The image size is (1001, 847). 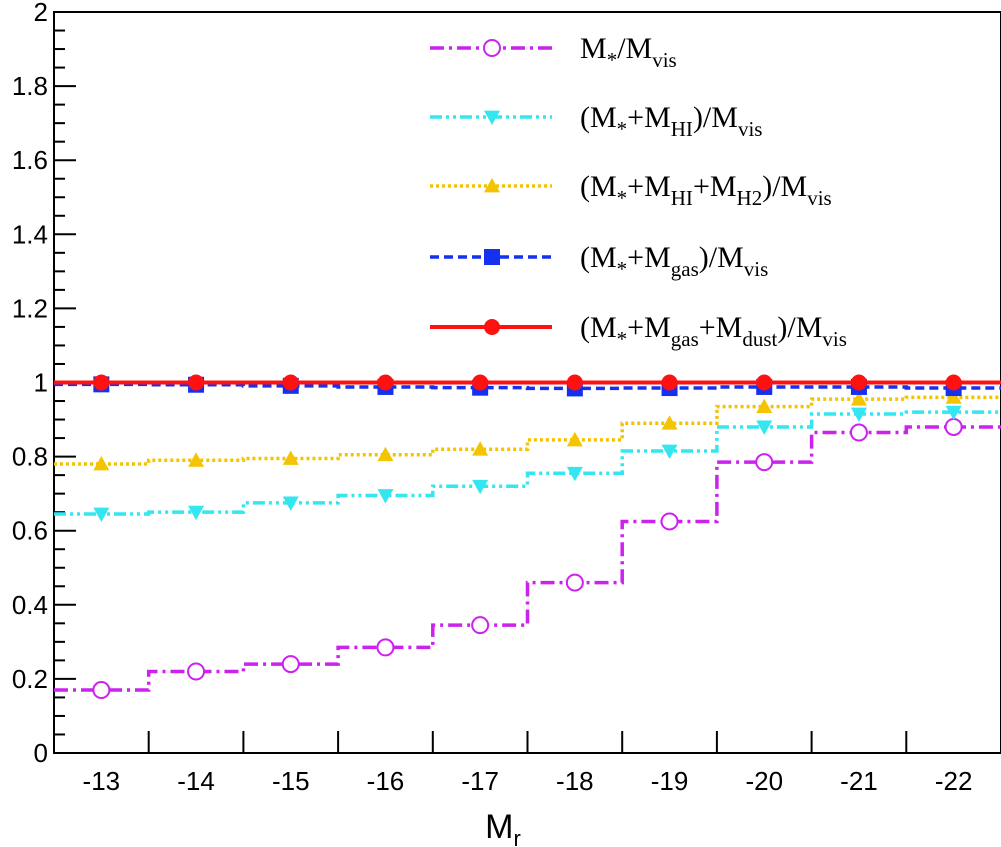 What do you see at coordinates (750, 198) in the screenshot?
I see `legend-label-subscript: H2` at bounding box center [750, 198].